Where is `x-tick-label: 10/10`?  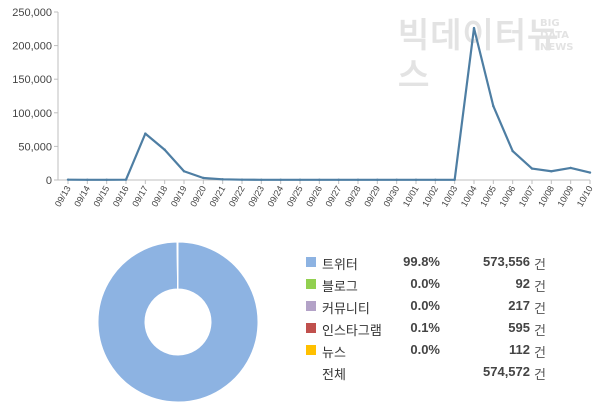
x-tick-label: 10/10 is located at coordinates (585, 196).